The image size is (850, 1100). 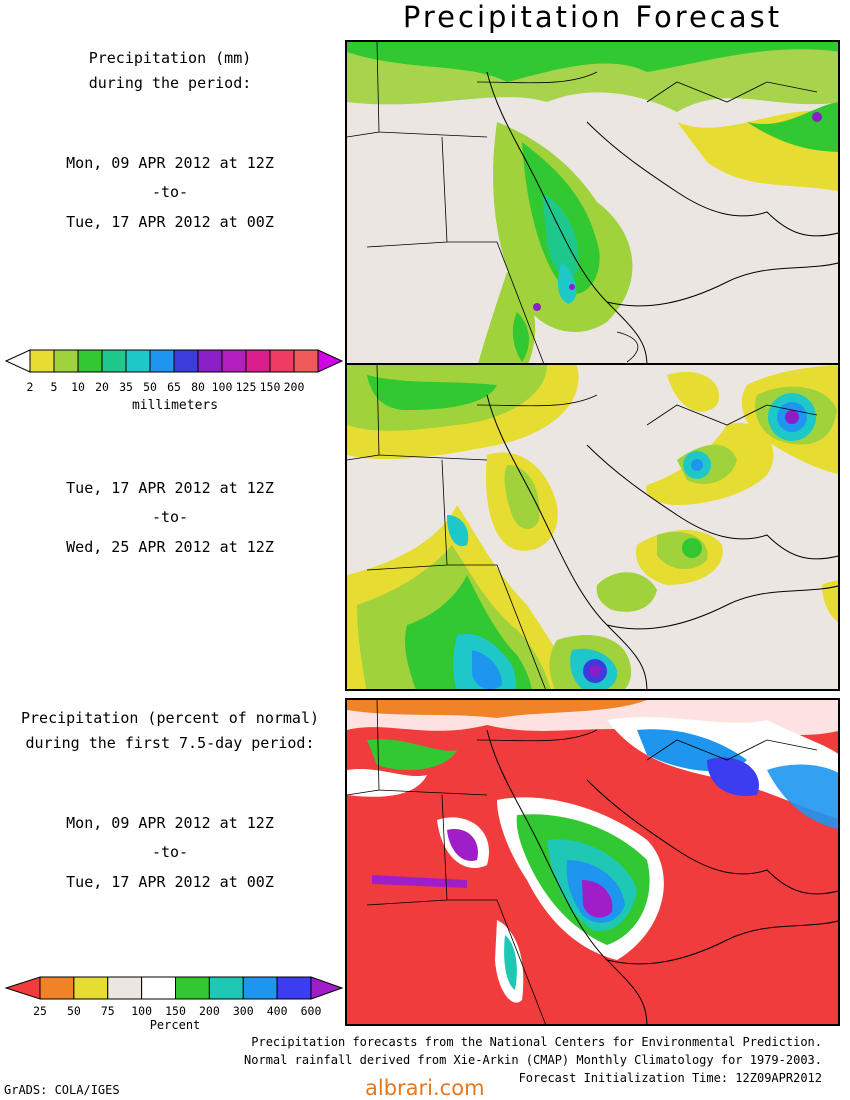 What do you see at coordinates (170, 222) in the screenshot?
I see `panel1-end-date: Tue, 17 APR 2012 at 00Z` at bounding box center [170, 222].